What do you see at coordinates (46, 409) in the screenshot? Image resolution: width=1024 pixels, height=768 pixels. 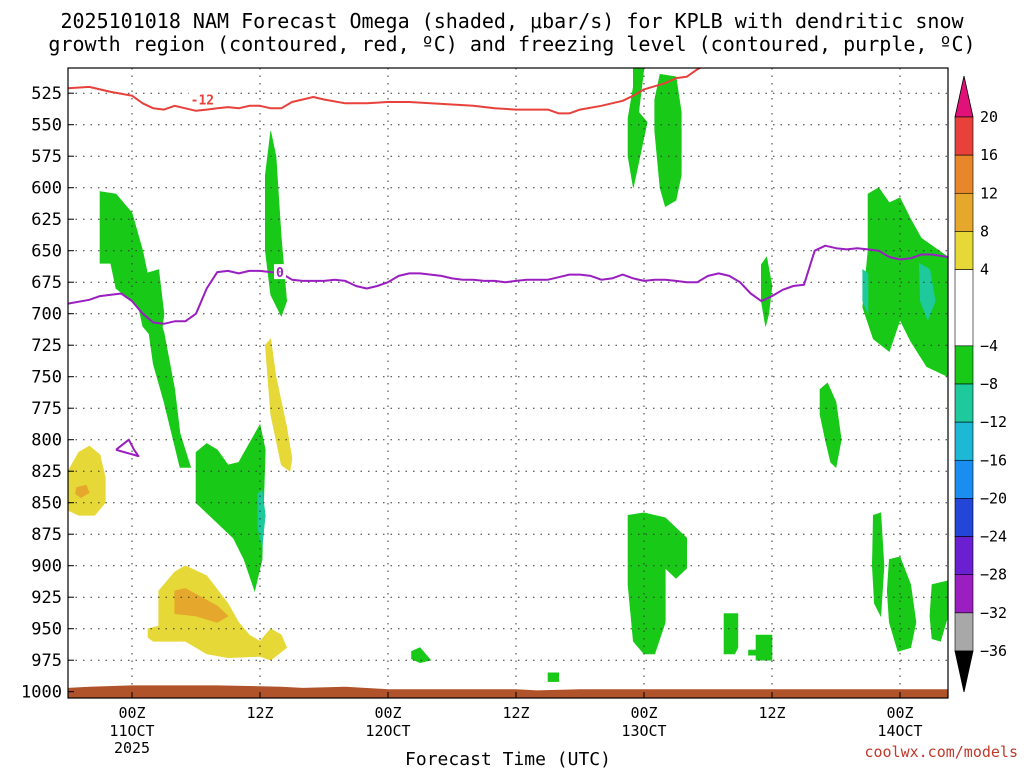 I see `y-tick-label-10: 775` at bounding box center [46, 409].